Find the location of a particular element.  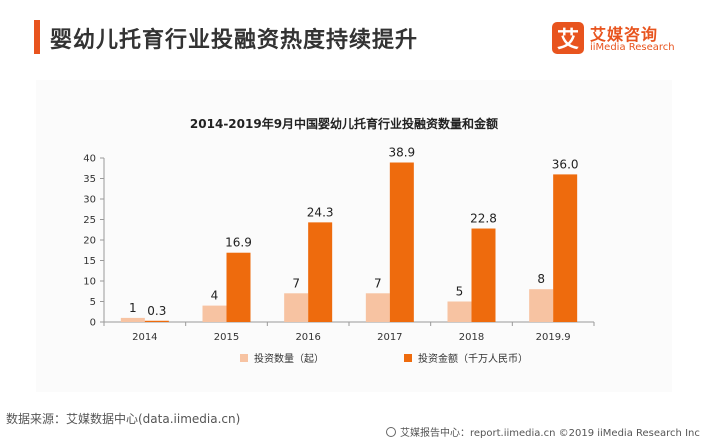

x-tick-label: 2017 is located at coordinates (389, 337).